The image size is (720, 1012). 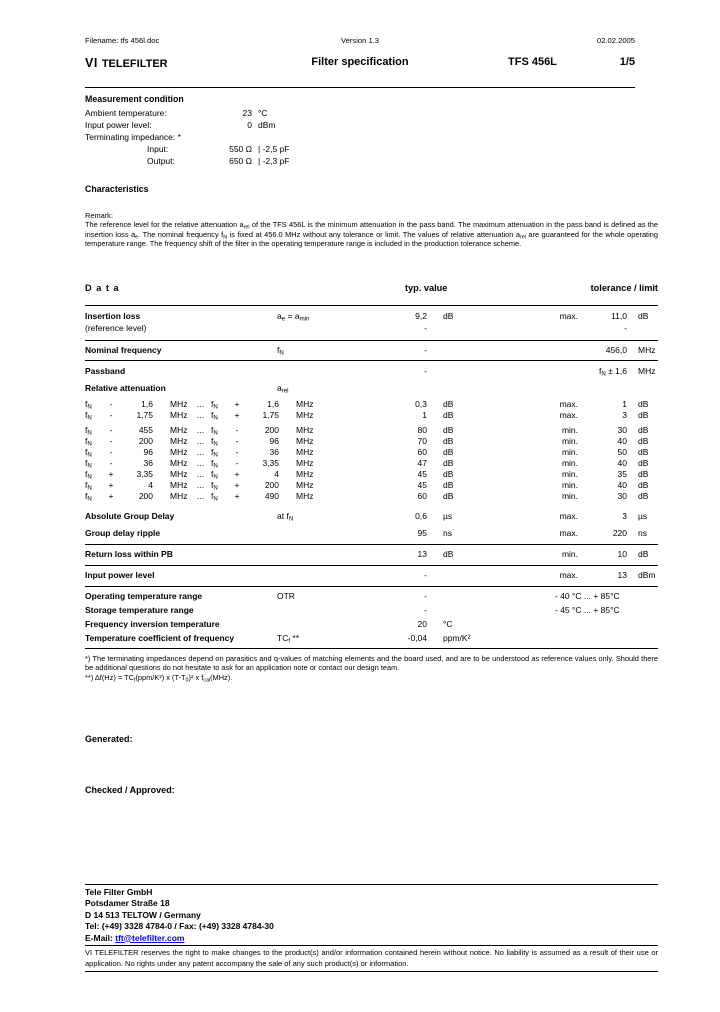 I want to click on param-name: Frequency inversion temperature, so click(x=152, y=624).